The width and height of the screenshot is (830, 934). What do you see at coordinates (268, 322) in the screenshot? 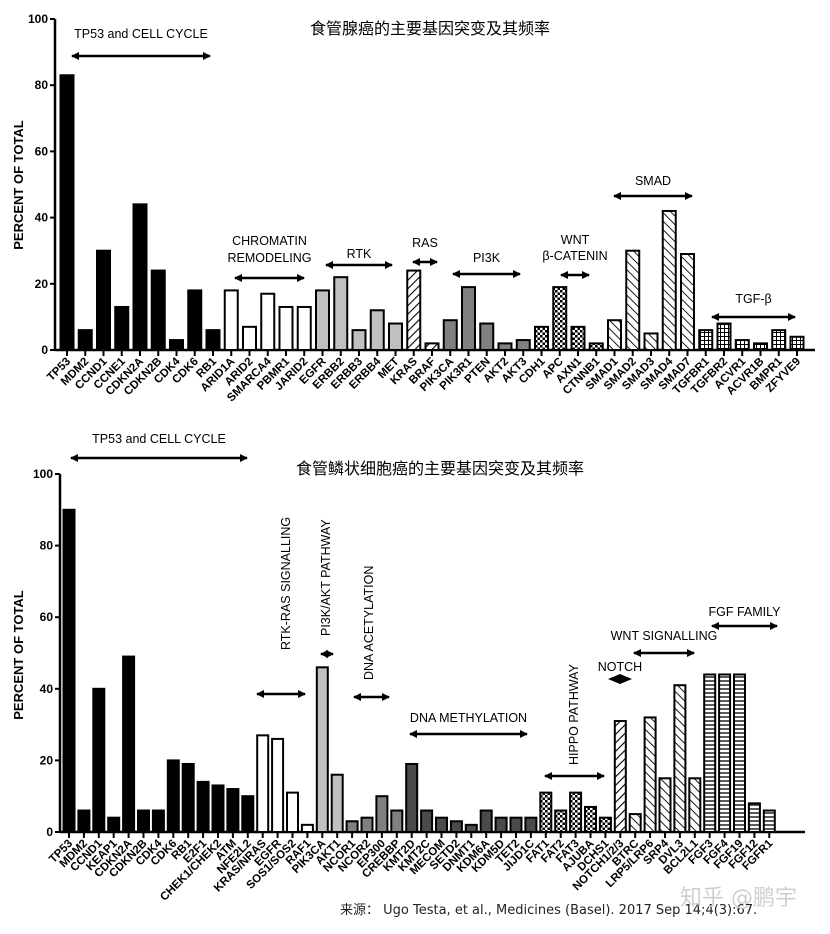
I see `bar-smarca4` at bounding box center [268, 322].